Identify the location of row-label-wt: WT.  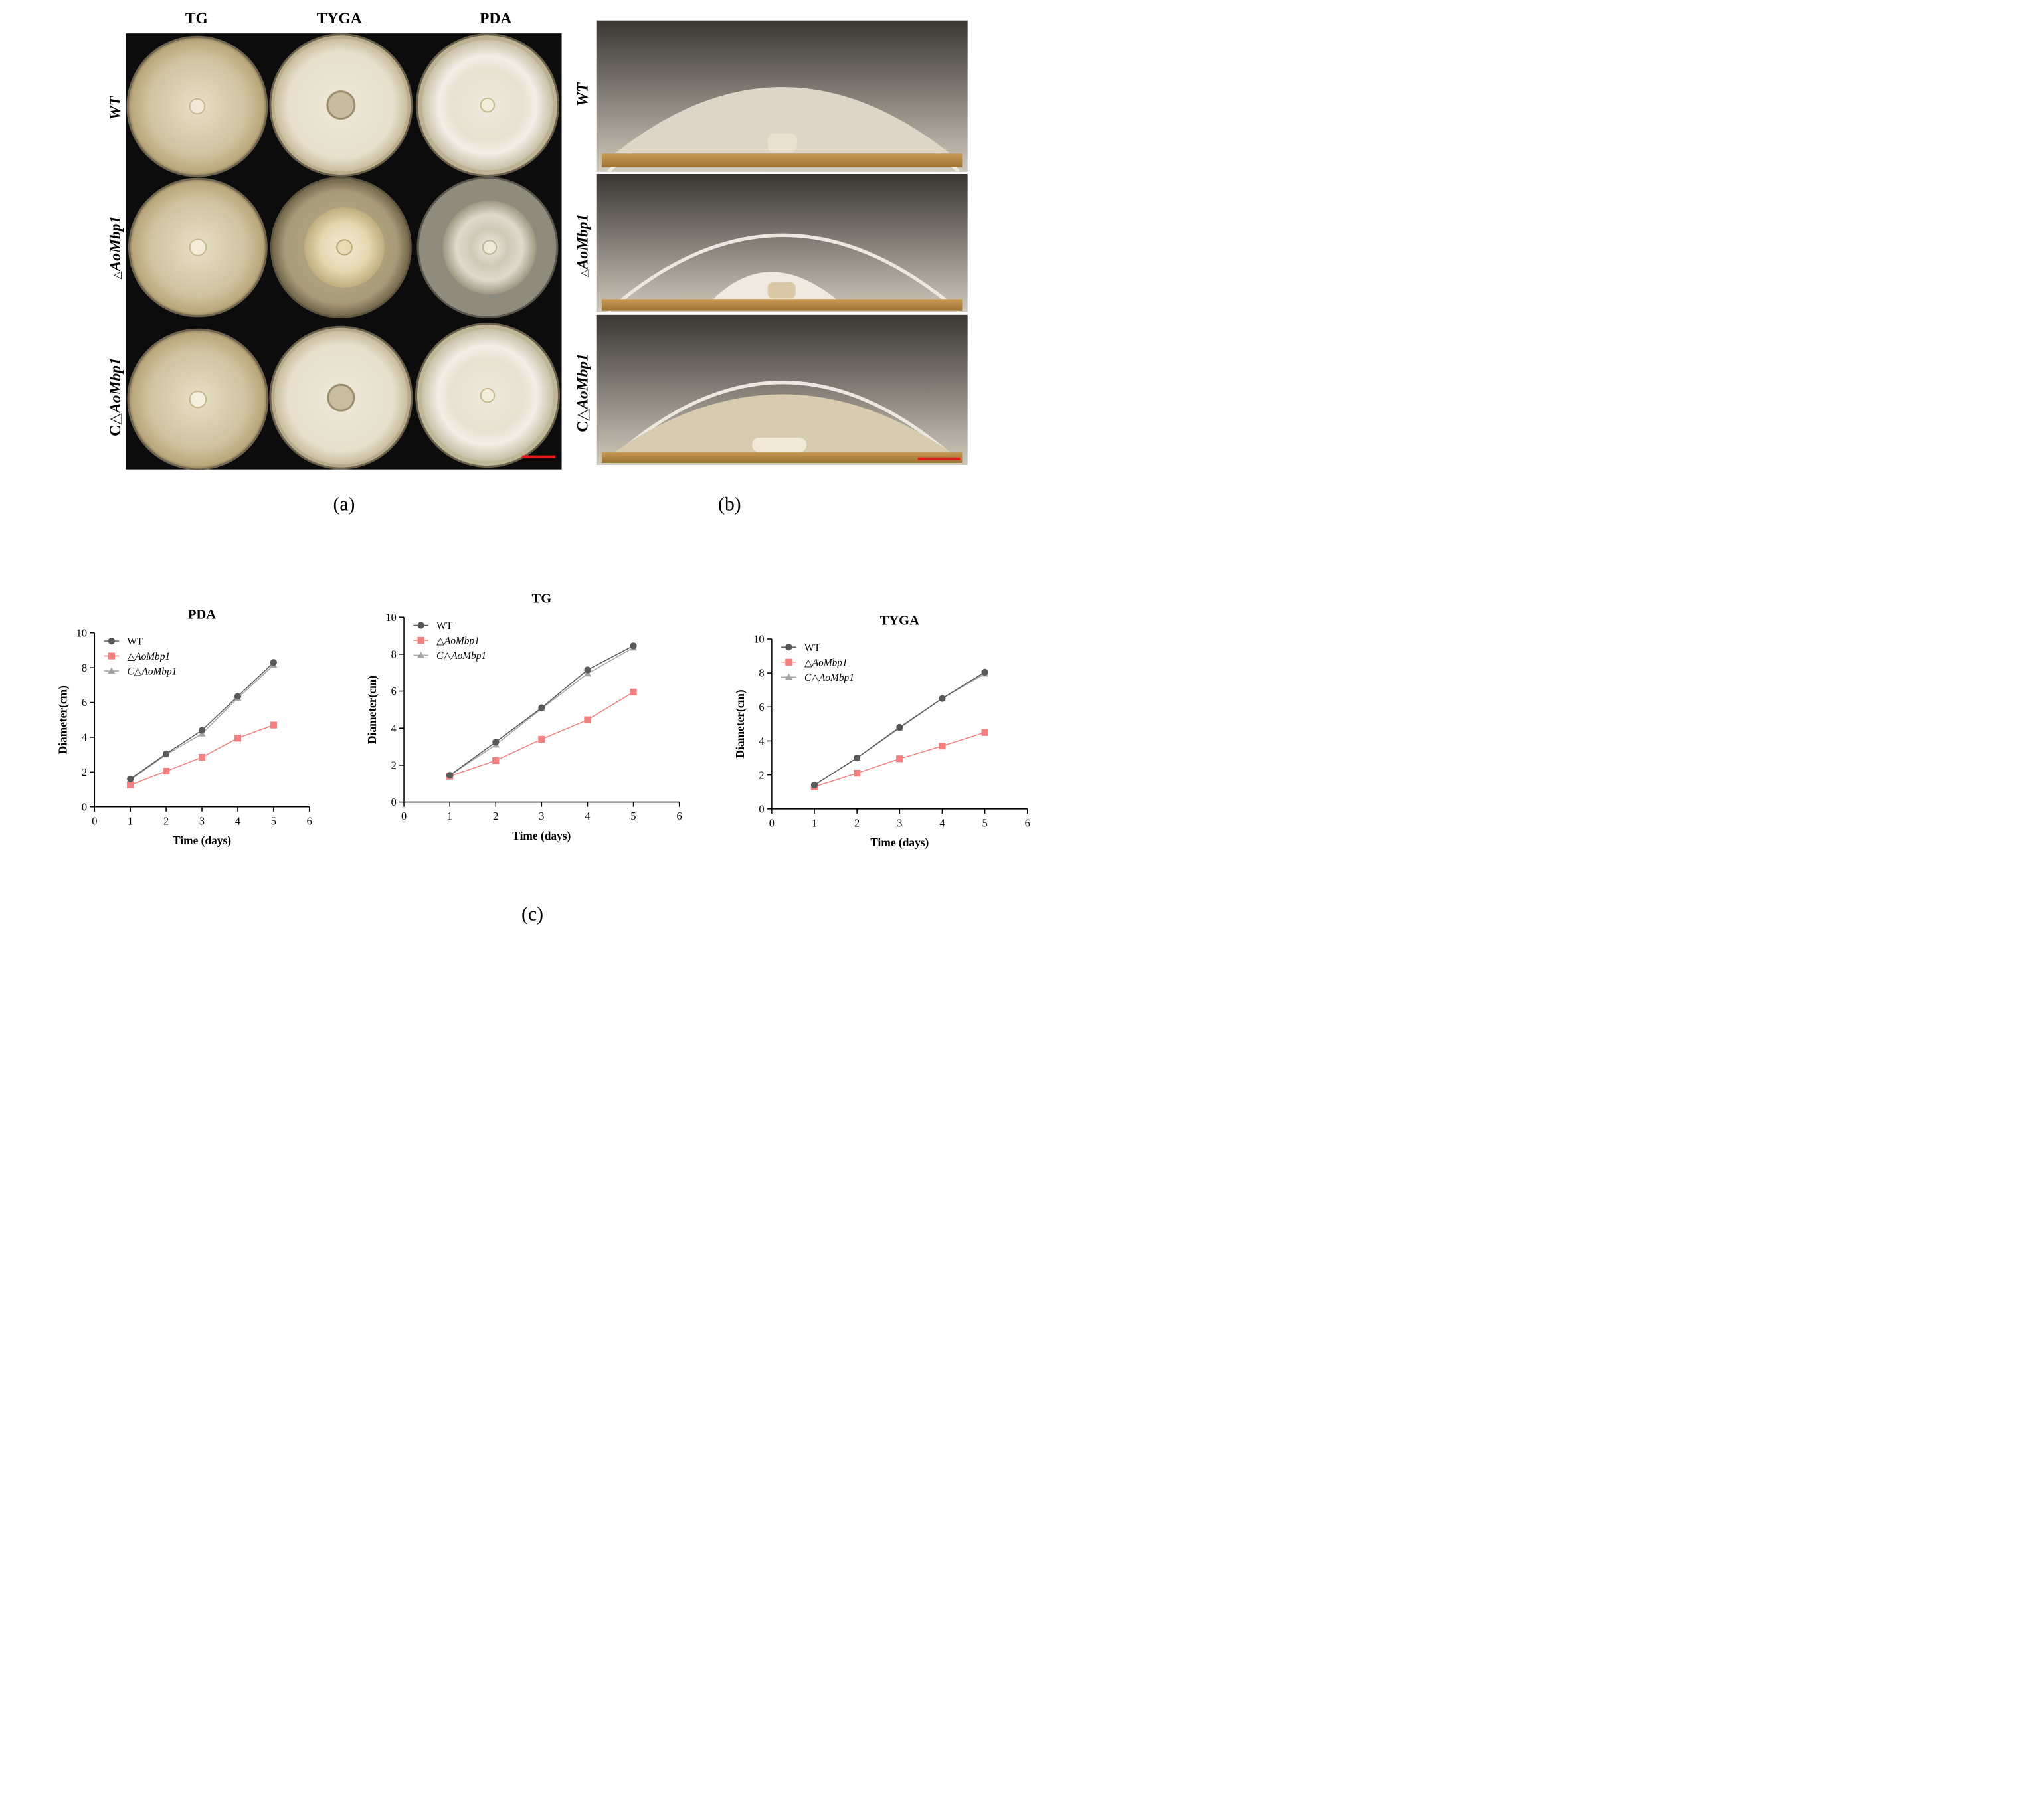
(115, 107).